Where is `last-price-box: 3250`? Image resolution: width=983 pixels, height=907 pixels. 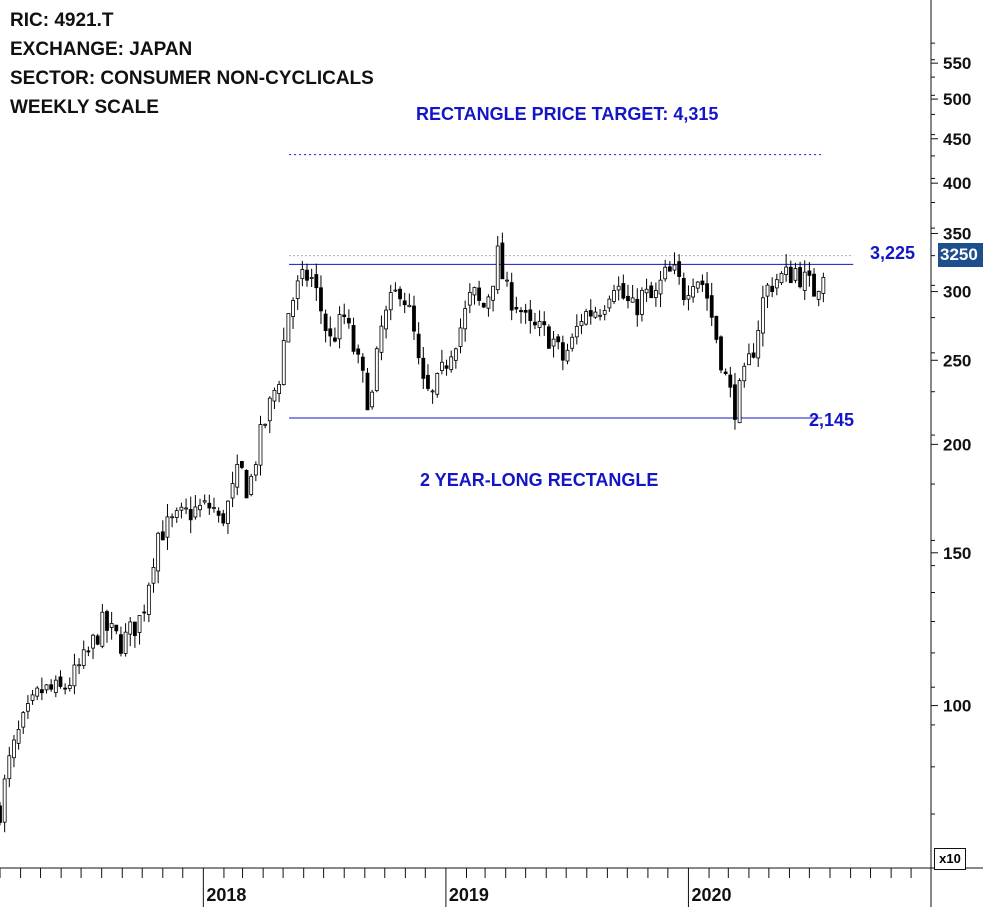 last-price-box: 3250 is located at coordinates (960, 255).